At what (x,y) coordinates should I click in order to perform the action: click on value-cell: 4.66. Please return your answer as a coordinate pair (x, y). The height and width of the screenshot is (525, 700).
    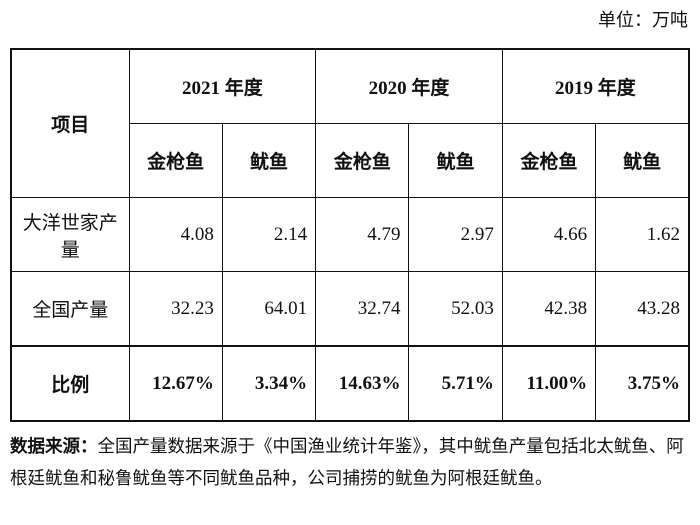
    Looking at the image, I should click on (549, 234).